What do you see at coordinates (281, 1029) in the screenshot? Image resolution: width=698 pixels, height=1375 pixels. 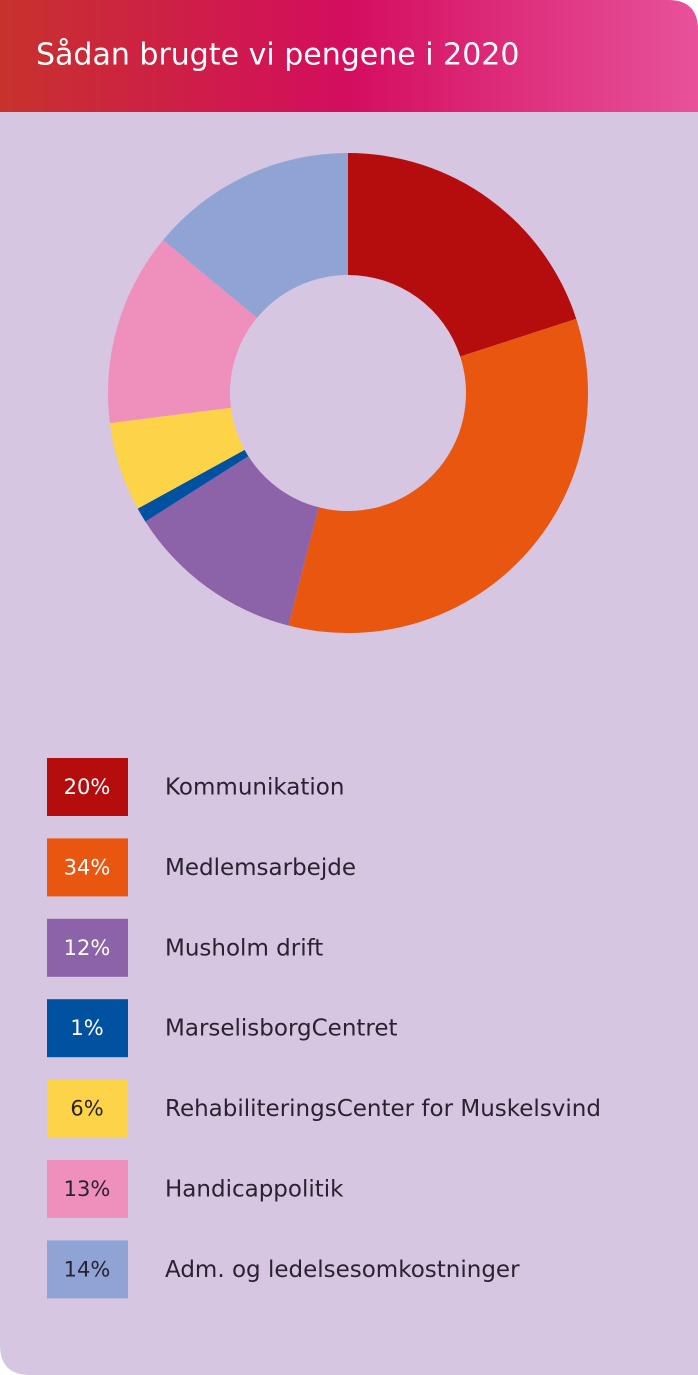 I see `legend-label: MarselisborgCentret` at bounding box center [281, 1029].